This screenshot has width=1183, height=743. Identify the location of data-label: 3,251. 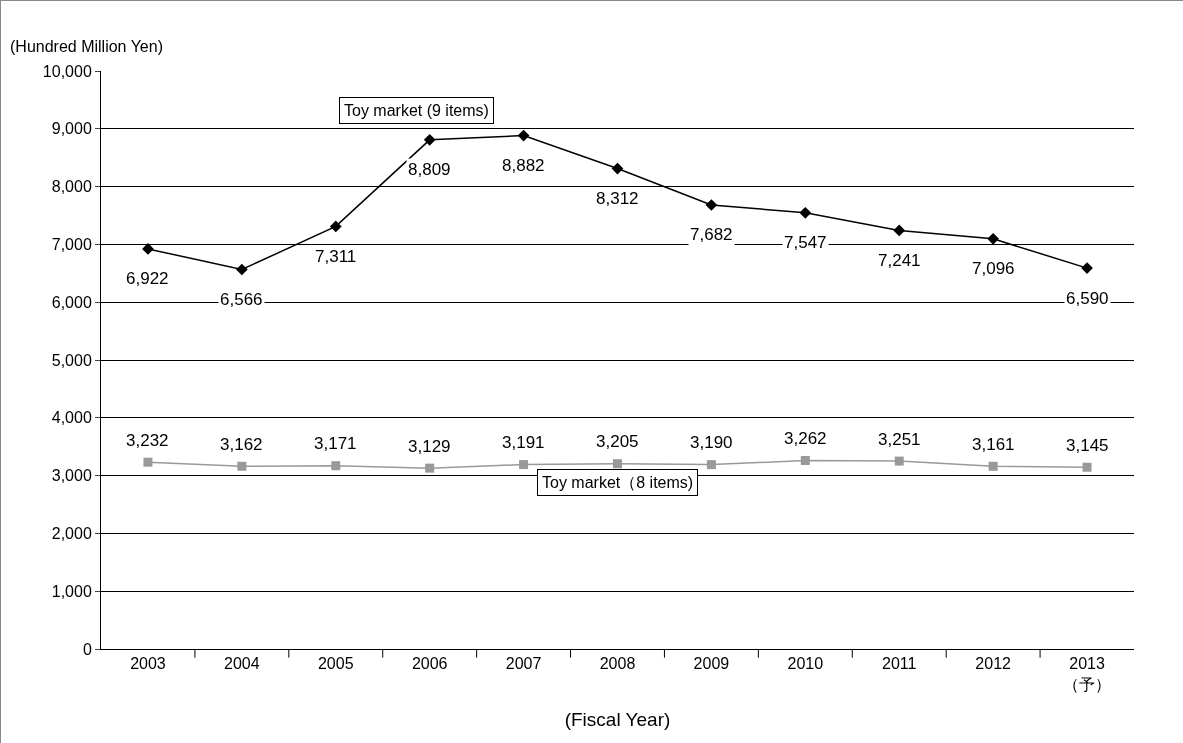
(899, 439).